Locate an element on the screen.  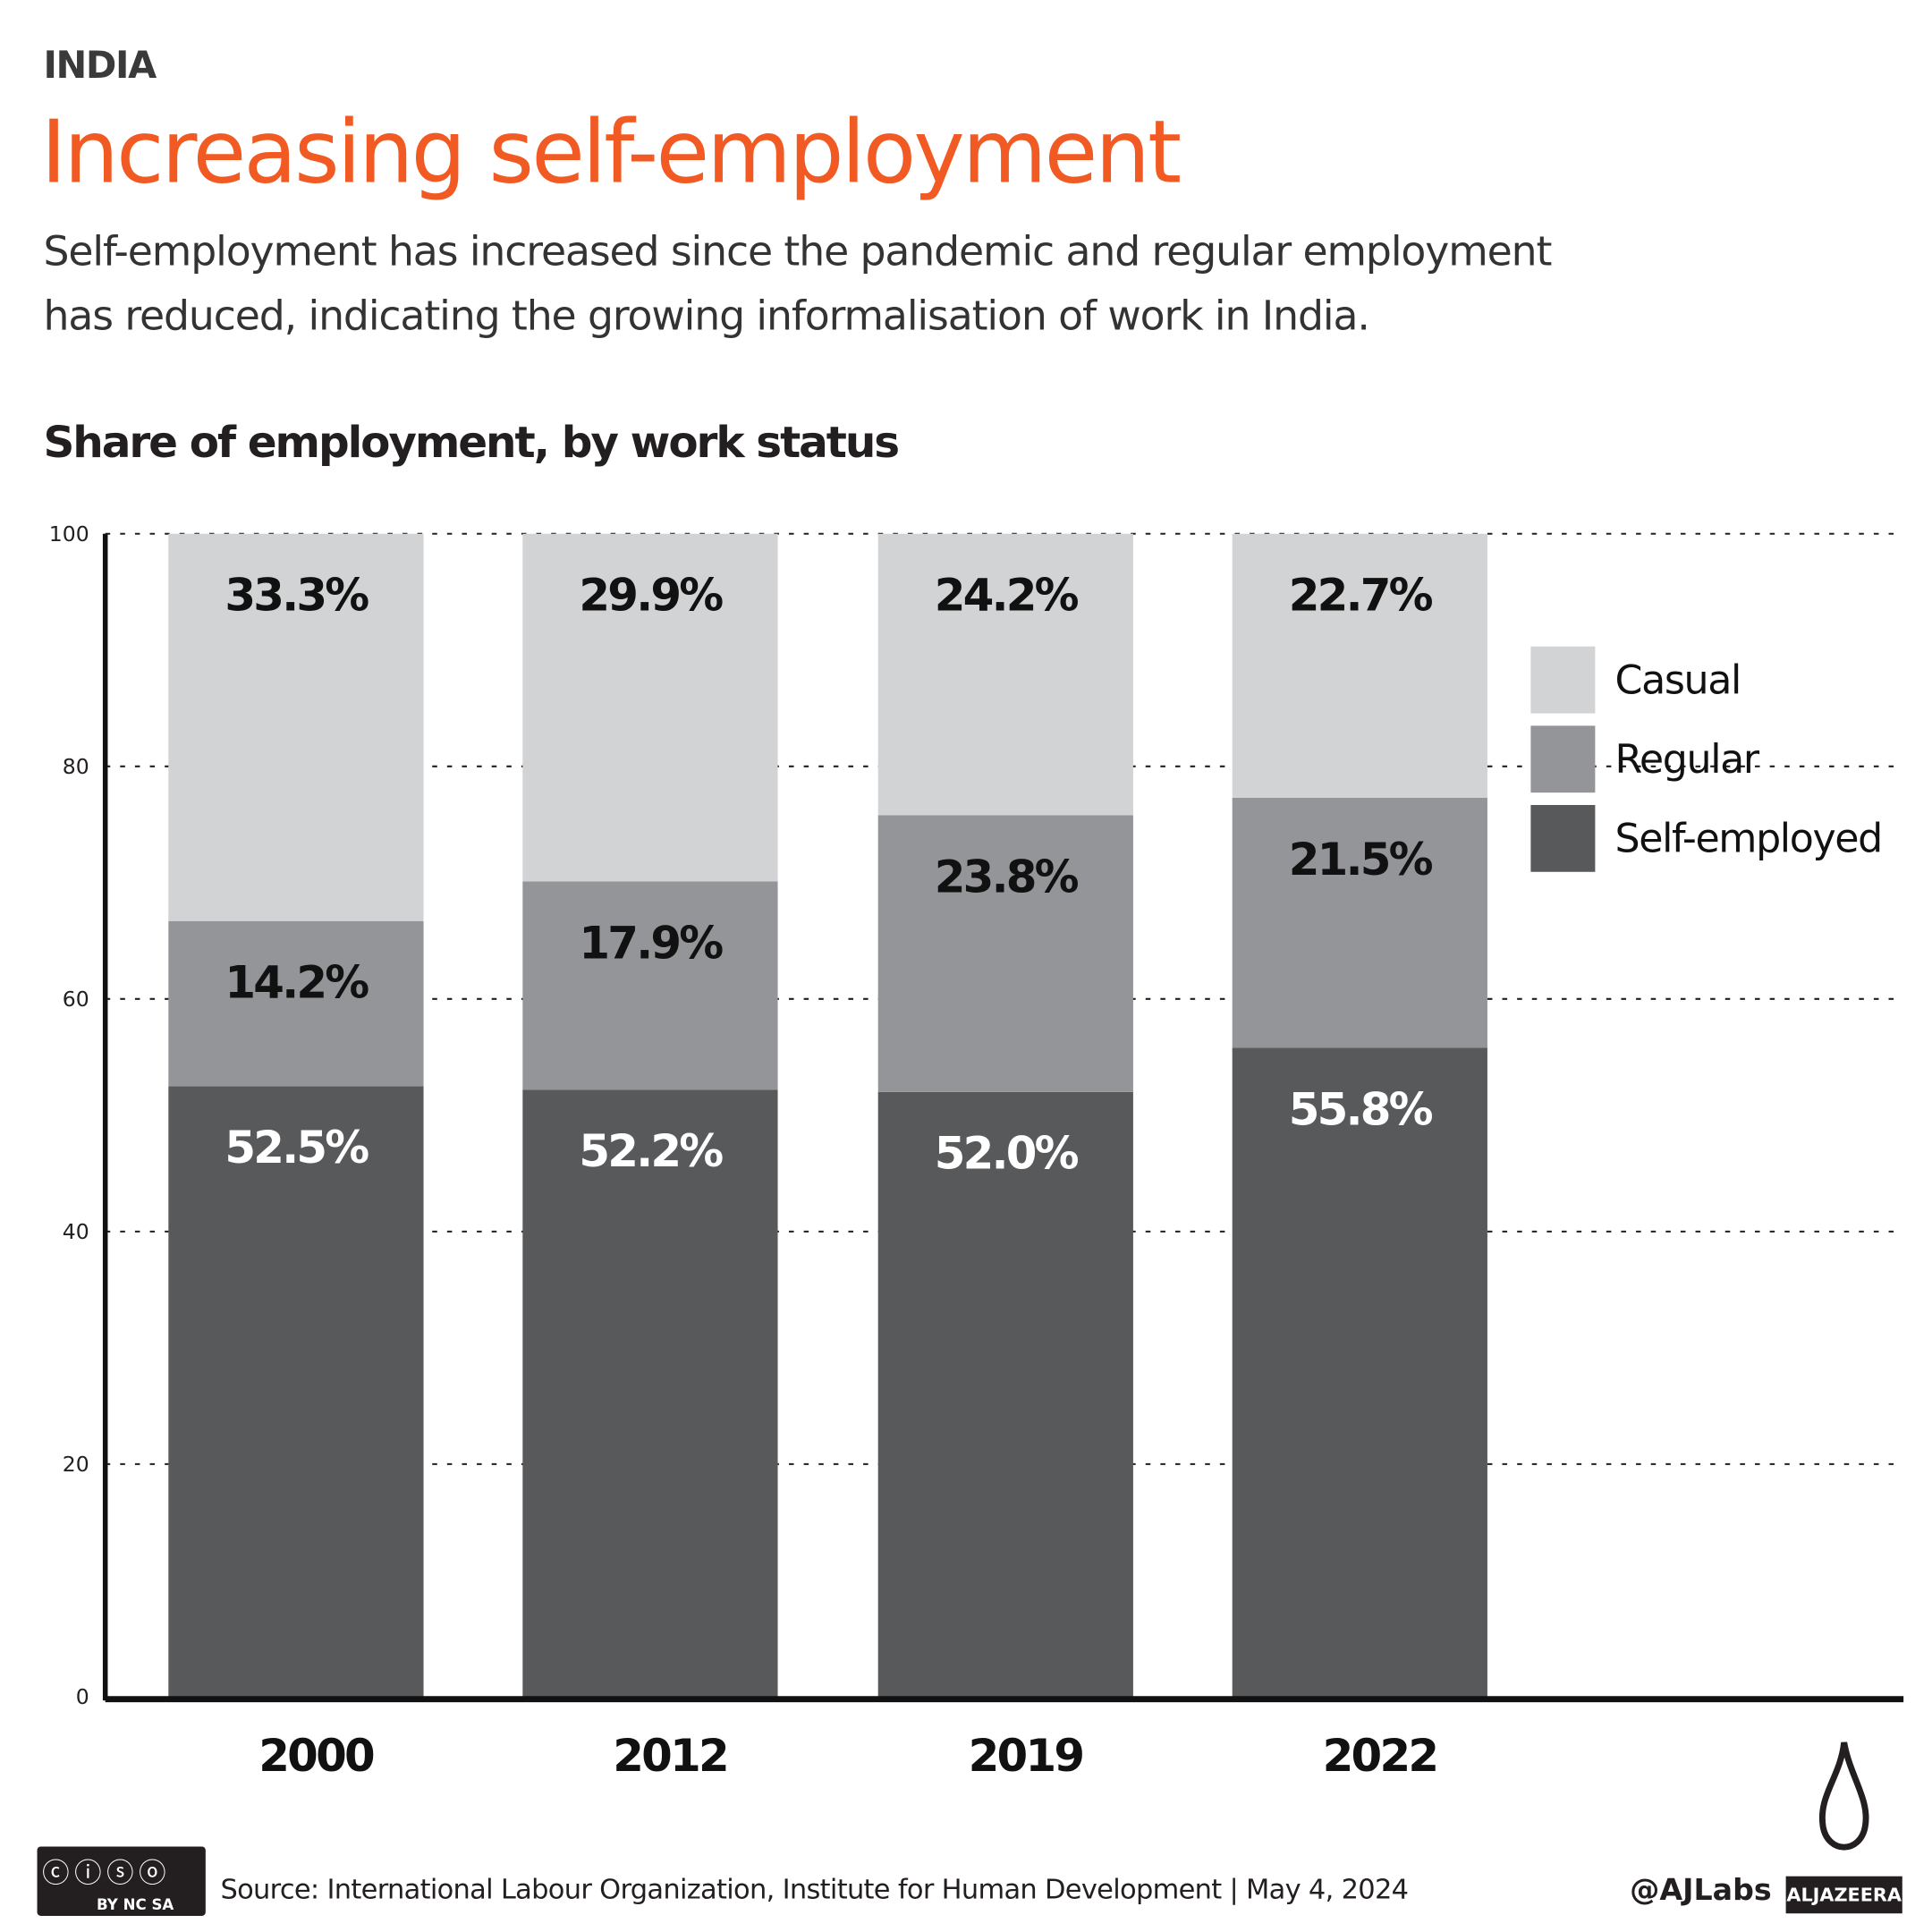
y-tick-label: 40 is located at coordinates (76, 1231).